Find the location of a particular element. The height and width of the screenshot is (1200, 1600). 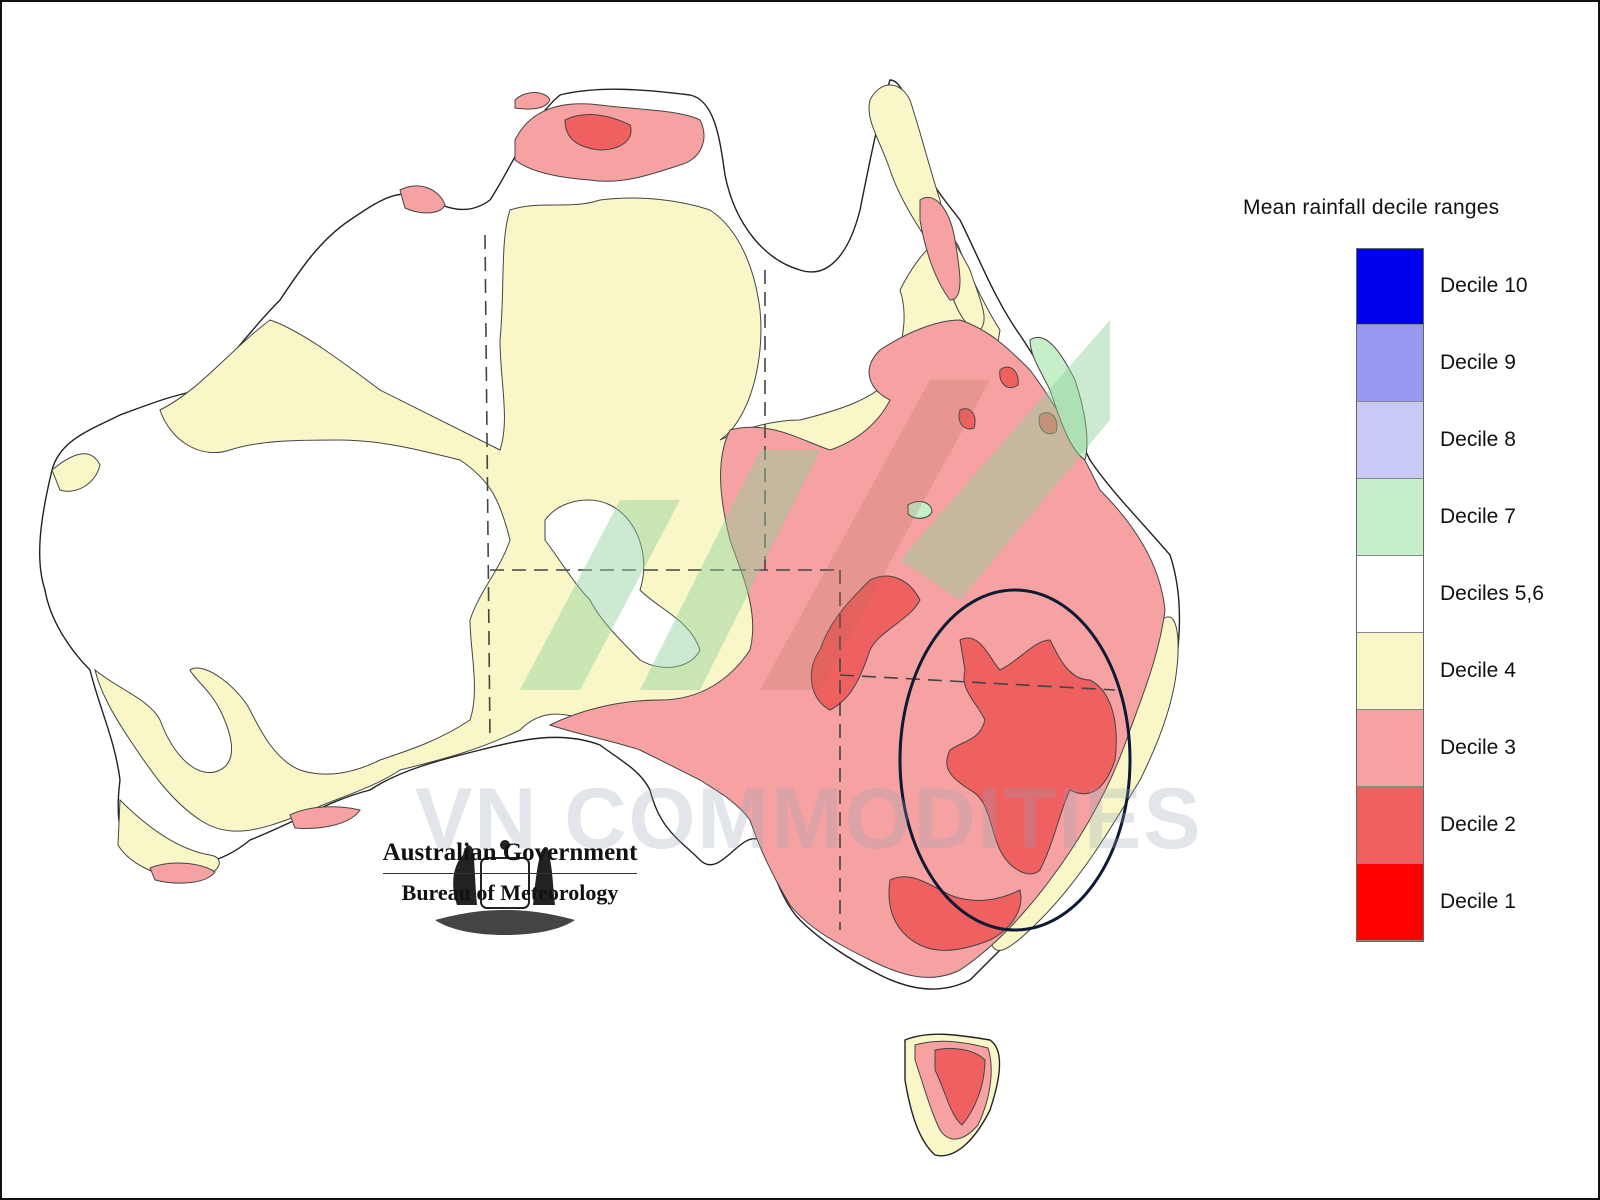

highlight-ellipse is located at coordinates (1015, 760).